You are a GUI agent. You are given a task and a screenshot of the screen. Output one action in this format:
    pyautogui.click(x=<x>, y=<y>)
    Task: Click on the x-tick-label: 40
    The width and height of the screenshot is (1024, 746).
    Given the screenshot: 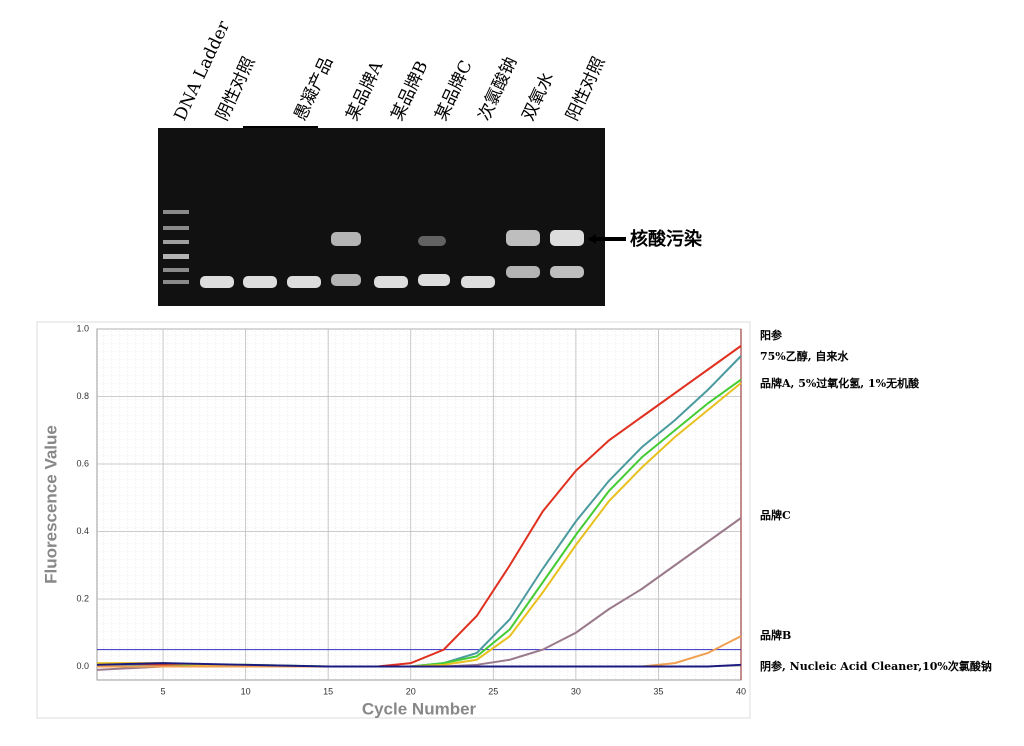 What is the action you would take?
    pyautogui.click(x=741, y=691)
    